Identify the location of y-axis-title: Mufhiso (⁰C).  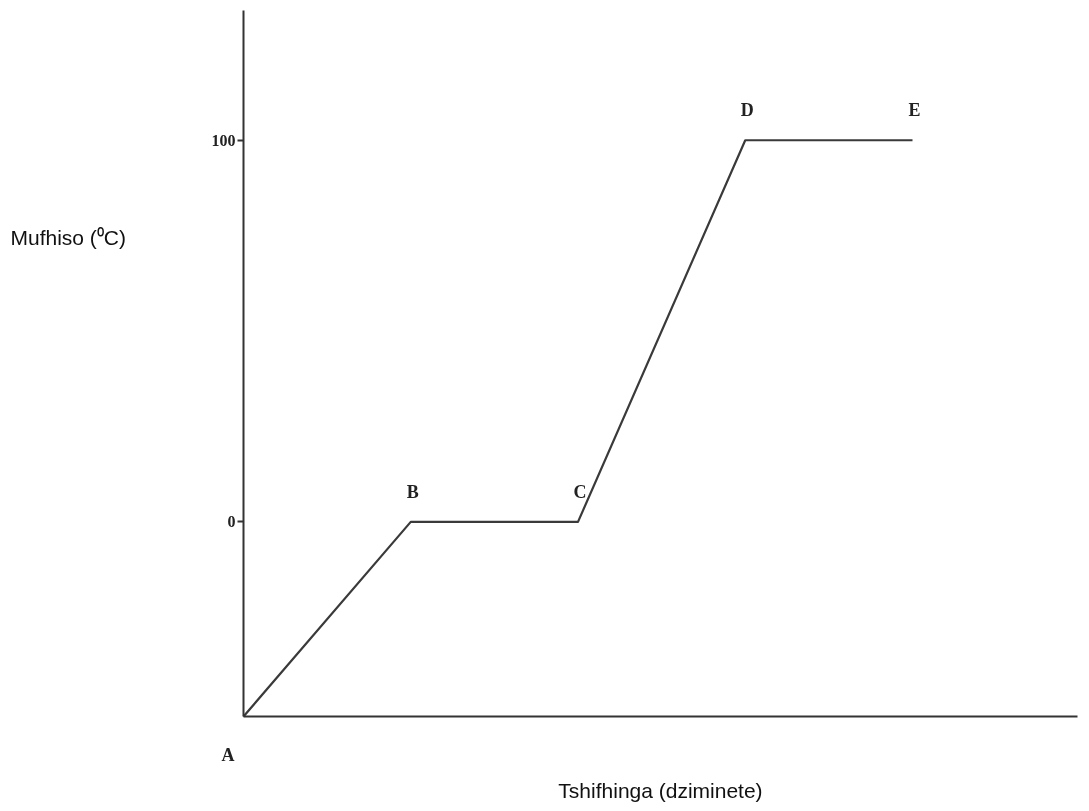
(68, 237).